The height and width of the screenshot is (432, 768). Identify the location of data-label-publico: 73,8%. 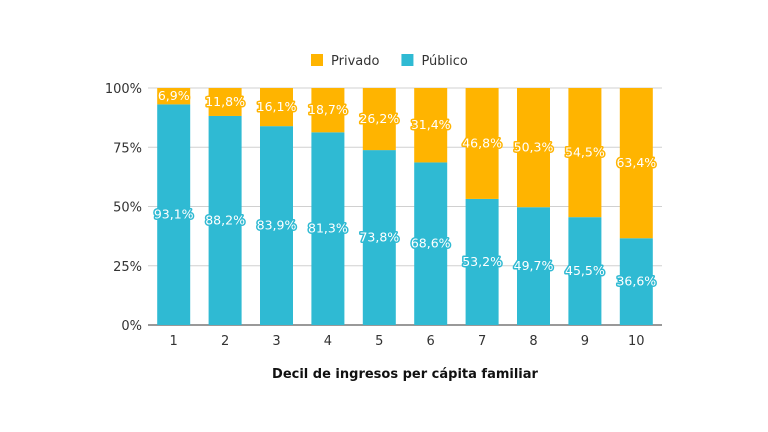
(379, 237).